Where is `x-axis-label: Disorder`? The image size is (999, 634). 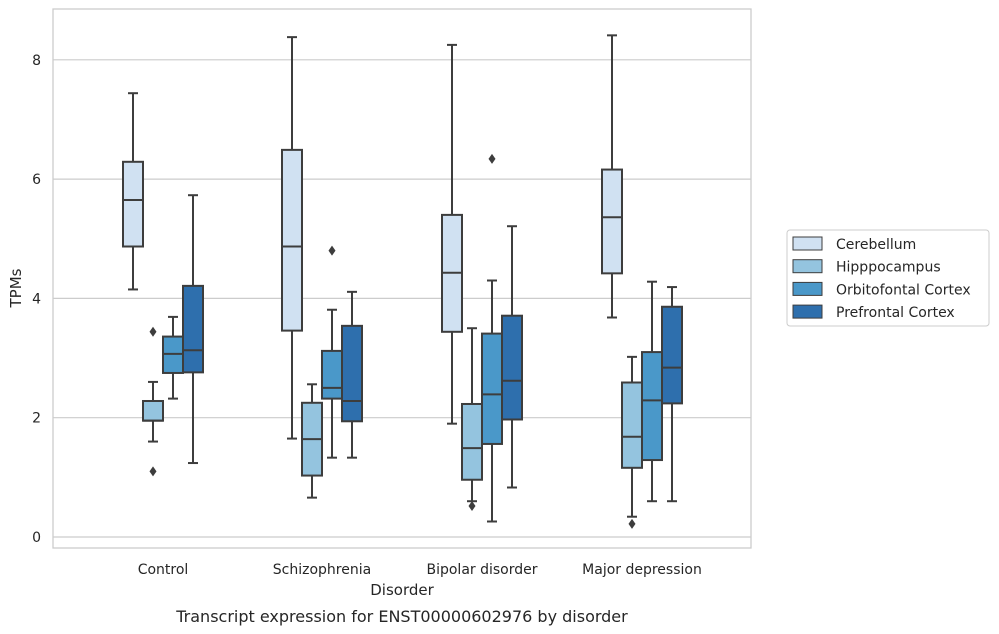
x-axis-label: Disorder is located at coordinates (402, 590).